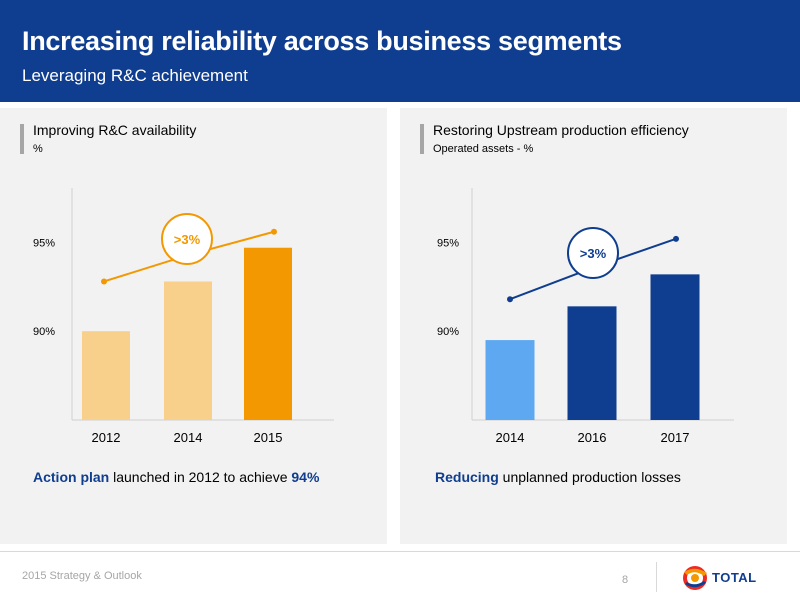  I want to click on page-number: 8, so click(625, 580).